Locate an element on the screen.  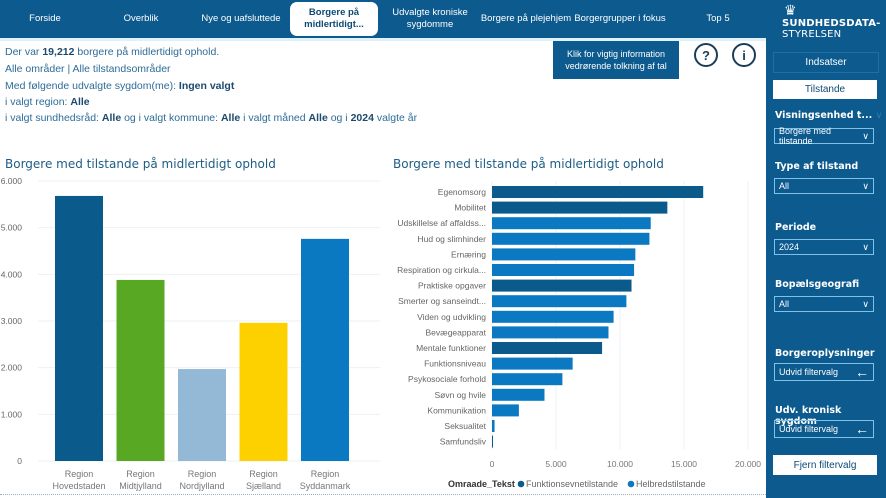
y-tick-label: 5.000 is located at coordinates (12, 228).